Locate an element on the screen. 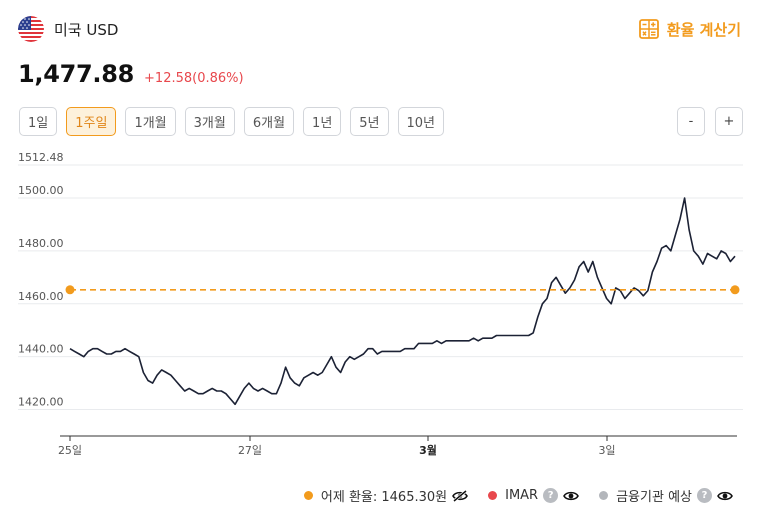 The height and width of the screenshot is (524, 763). legend-institution-forecast: 금융기관 예상 ? is located at coordinates (666, 495).